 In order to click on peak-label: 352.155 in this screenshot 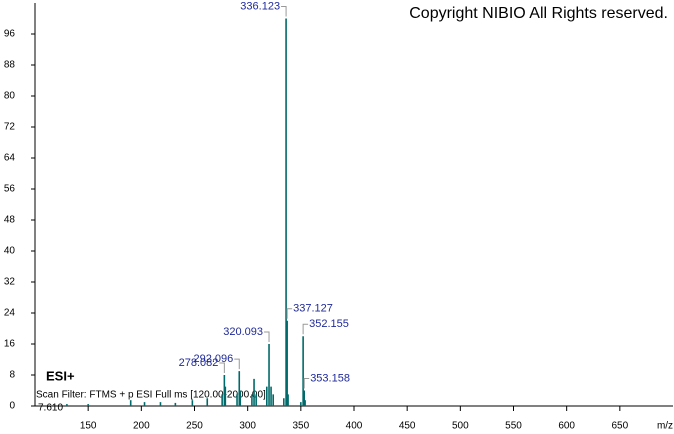, I will do `click(329, 324)`.